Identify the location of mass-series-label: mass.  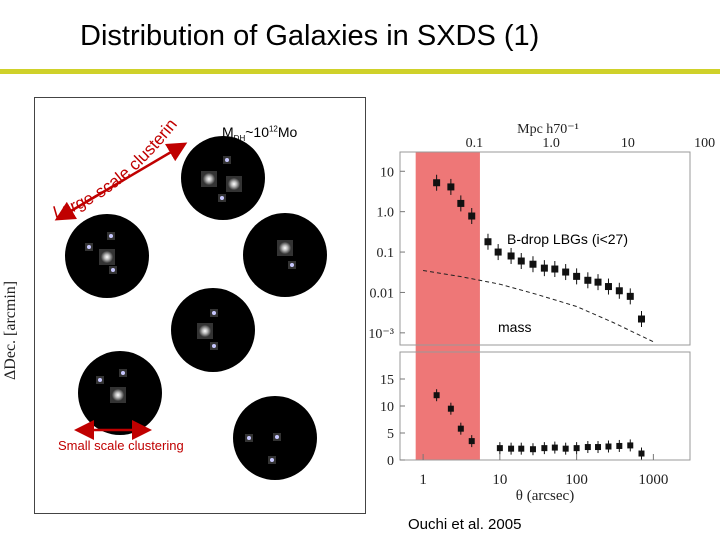
(515, 327).